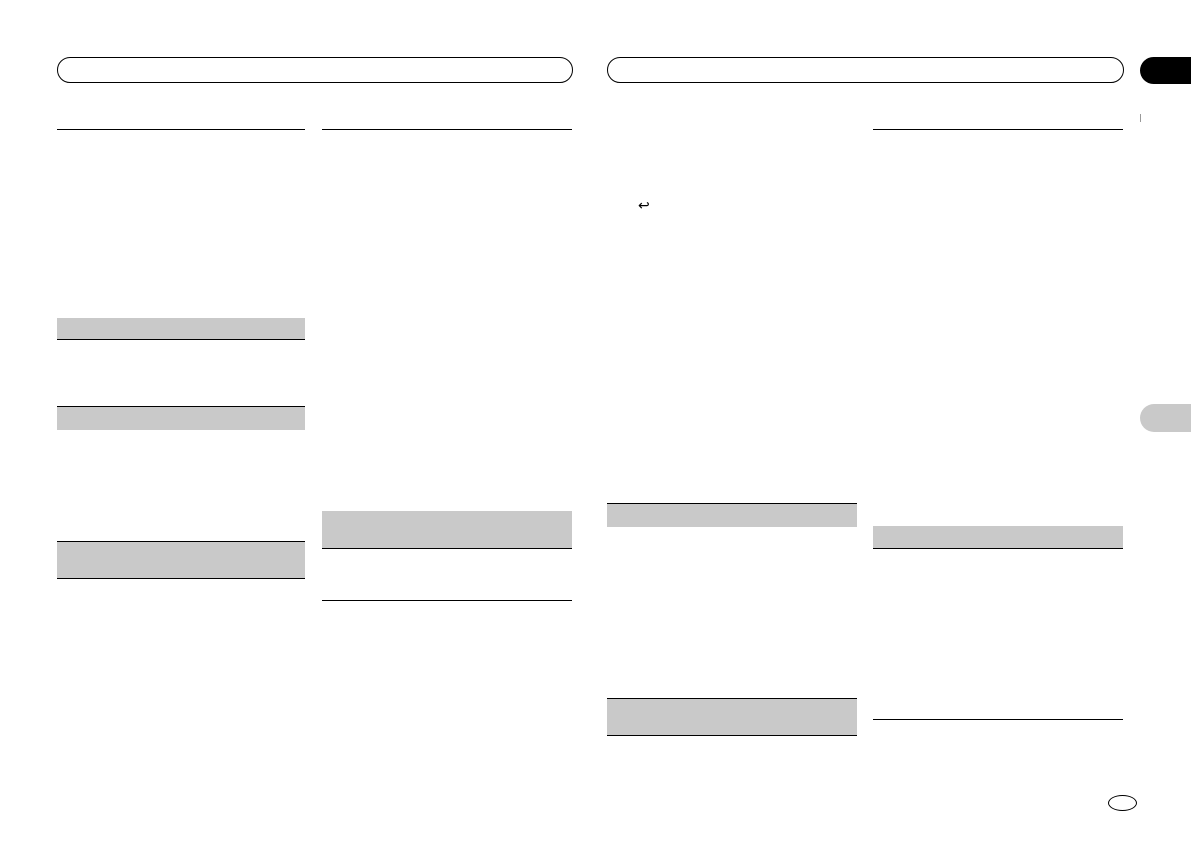 This screenshot has height=841, width=1191. Describe the element at coordinates (1165, 418) in the screenshot. I see `section-tab` at that location.